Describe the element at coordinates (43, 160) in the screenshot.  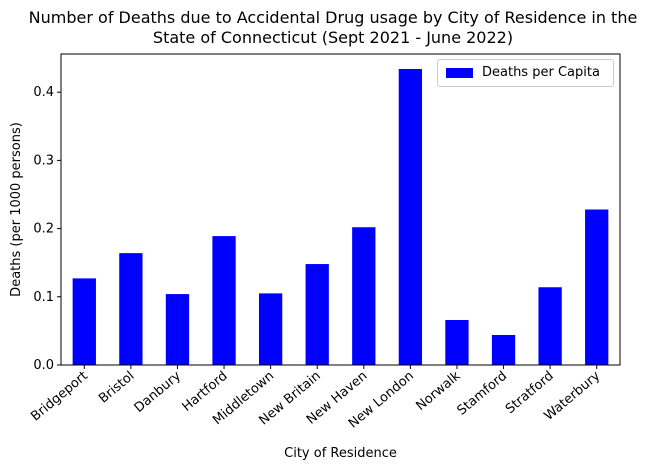
I see `y-tick-label: 0.3` at that location.